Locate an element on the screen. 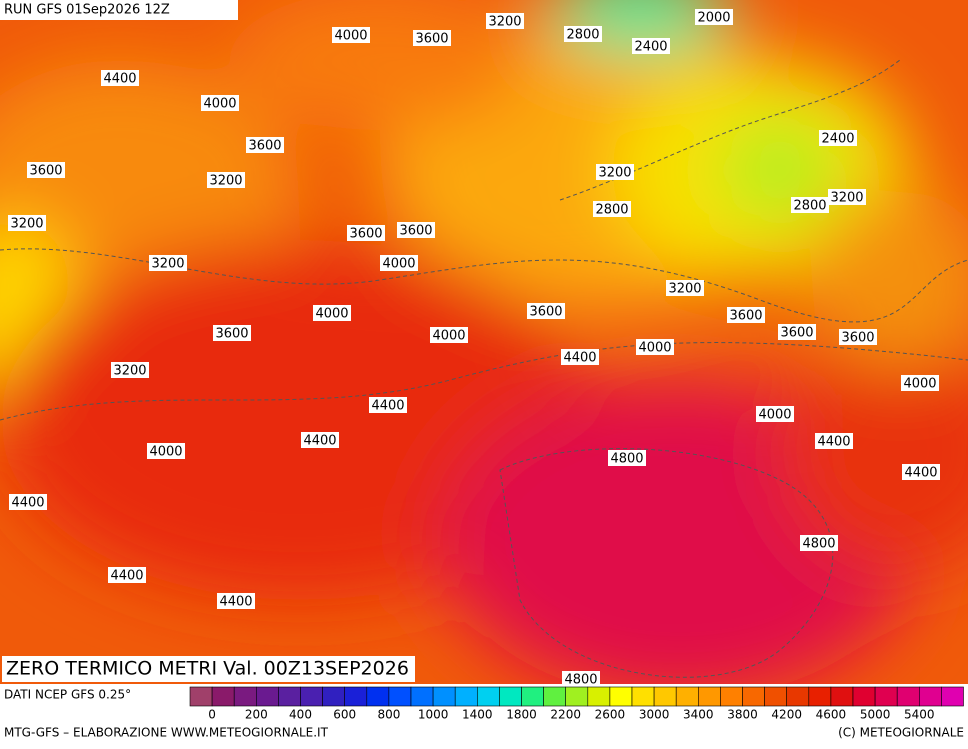 The width and height of the screenshot is (968, 749). contour-label: 2400 is located at coordinates (650, 47).